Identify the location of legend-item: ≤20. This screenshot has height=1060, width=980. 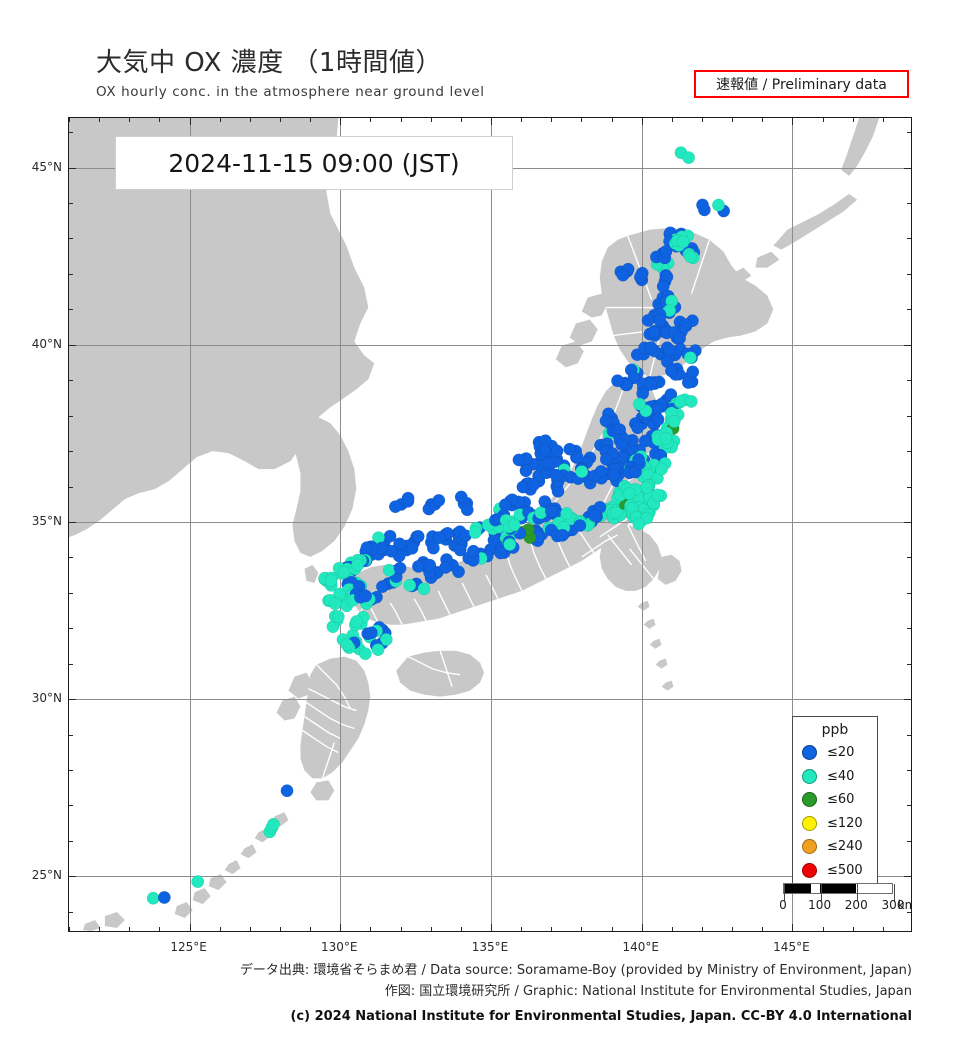
(835, 753).